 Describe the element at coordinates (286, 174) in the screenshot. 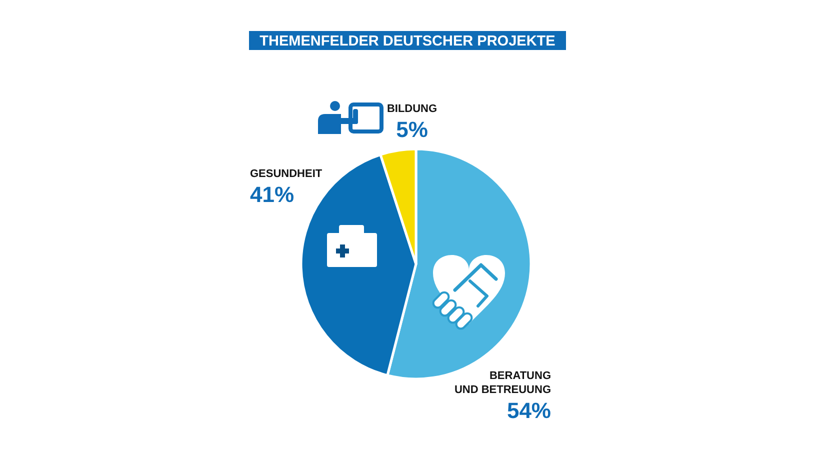

I see `slice-label: GESUNDHEIT` at that location.